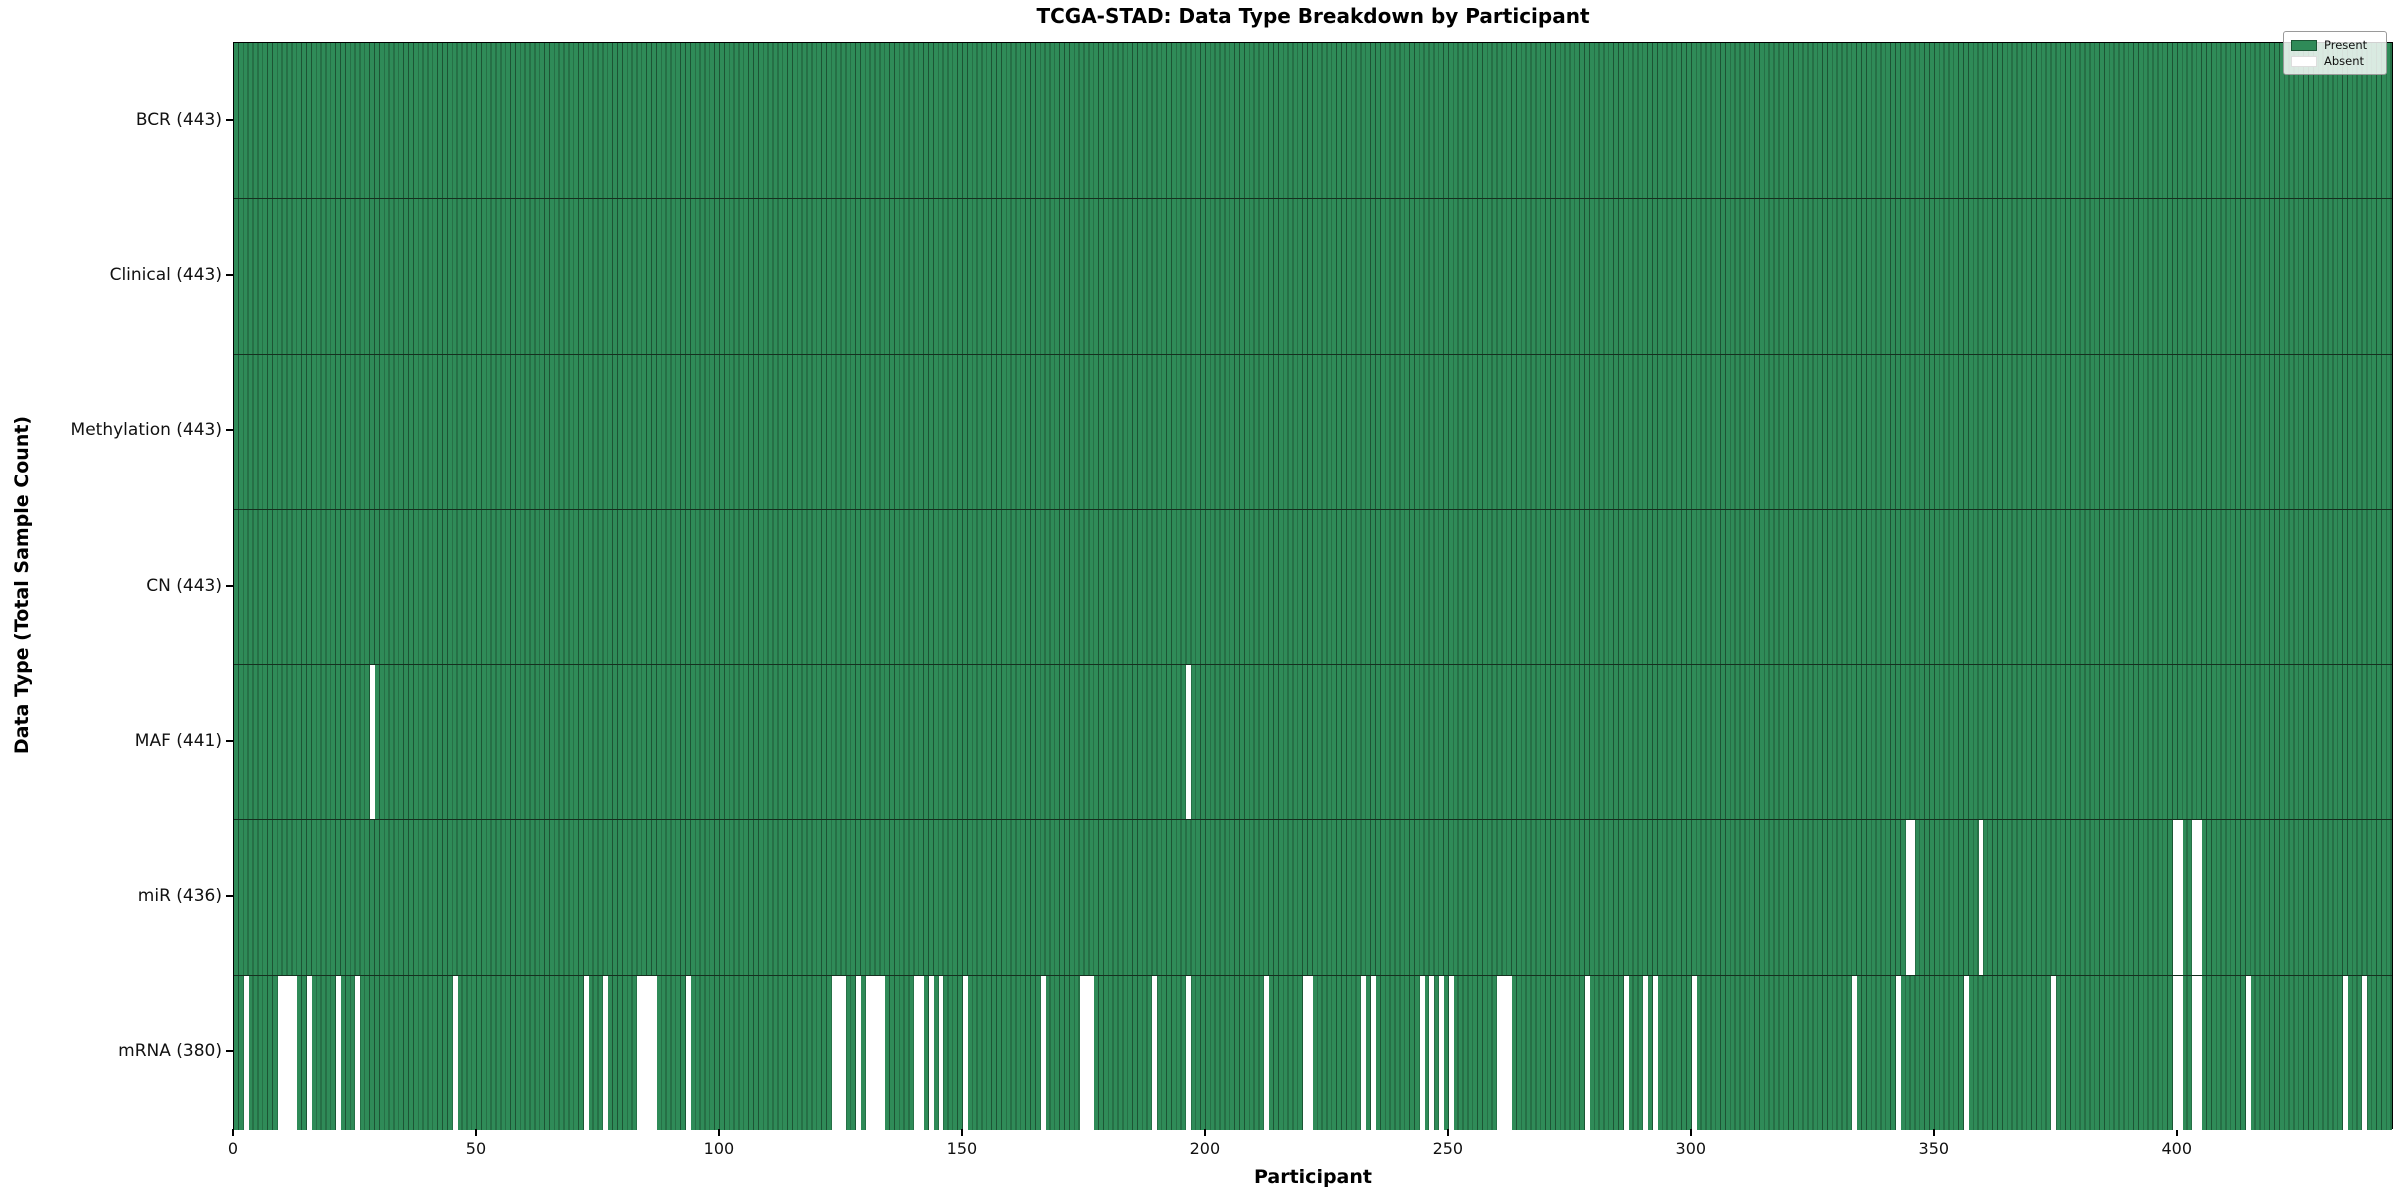 The height and width of the screenshot is (1200, 2400). Describe the element at coordinates (1313, 276) in the screenshot. I see `heatmap-row-clinical` at that location.